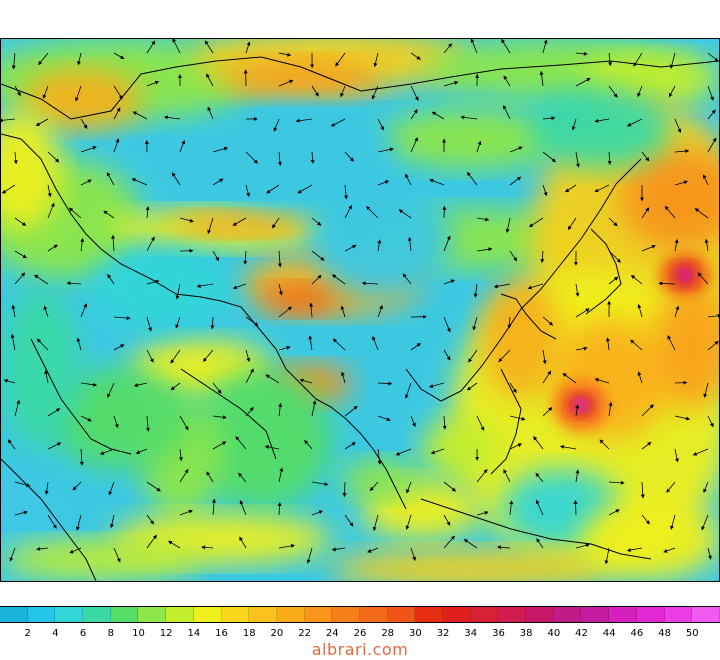 The height and width of the screenshot is (660, 720). Describe the element at coordinates (554, 633) in the screenshot. I see `color-scale-tick-label: 40` at that location.